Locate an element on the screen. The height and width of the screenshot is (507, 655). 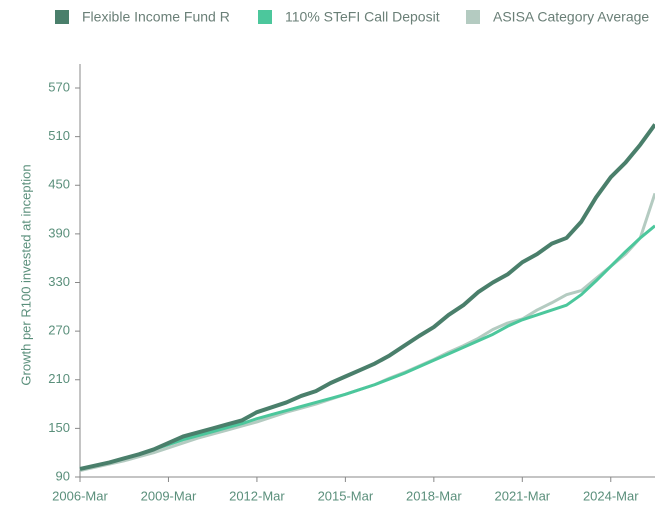
y-tick-label: 330 is located at coordinates (59, 281).